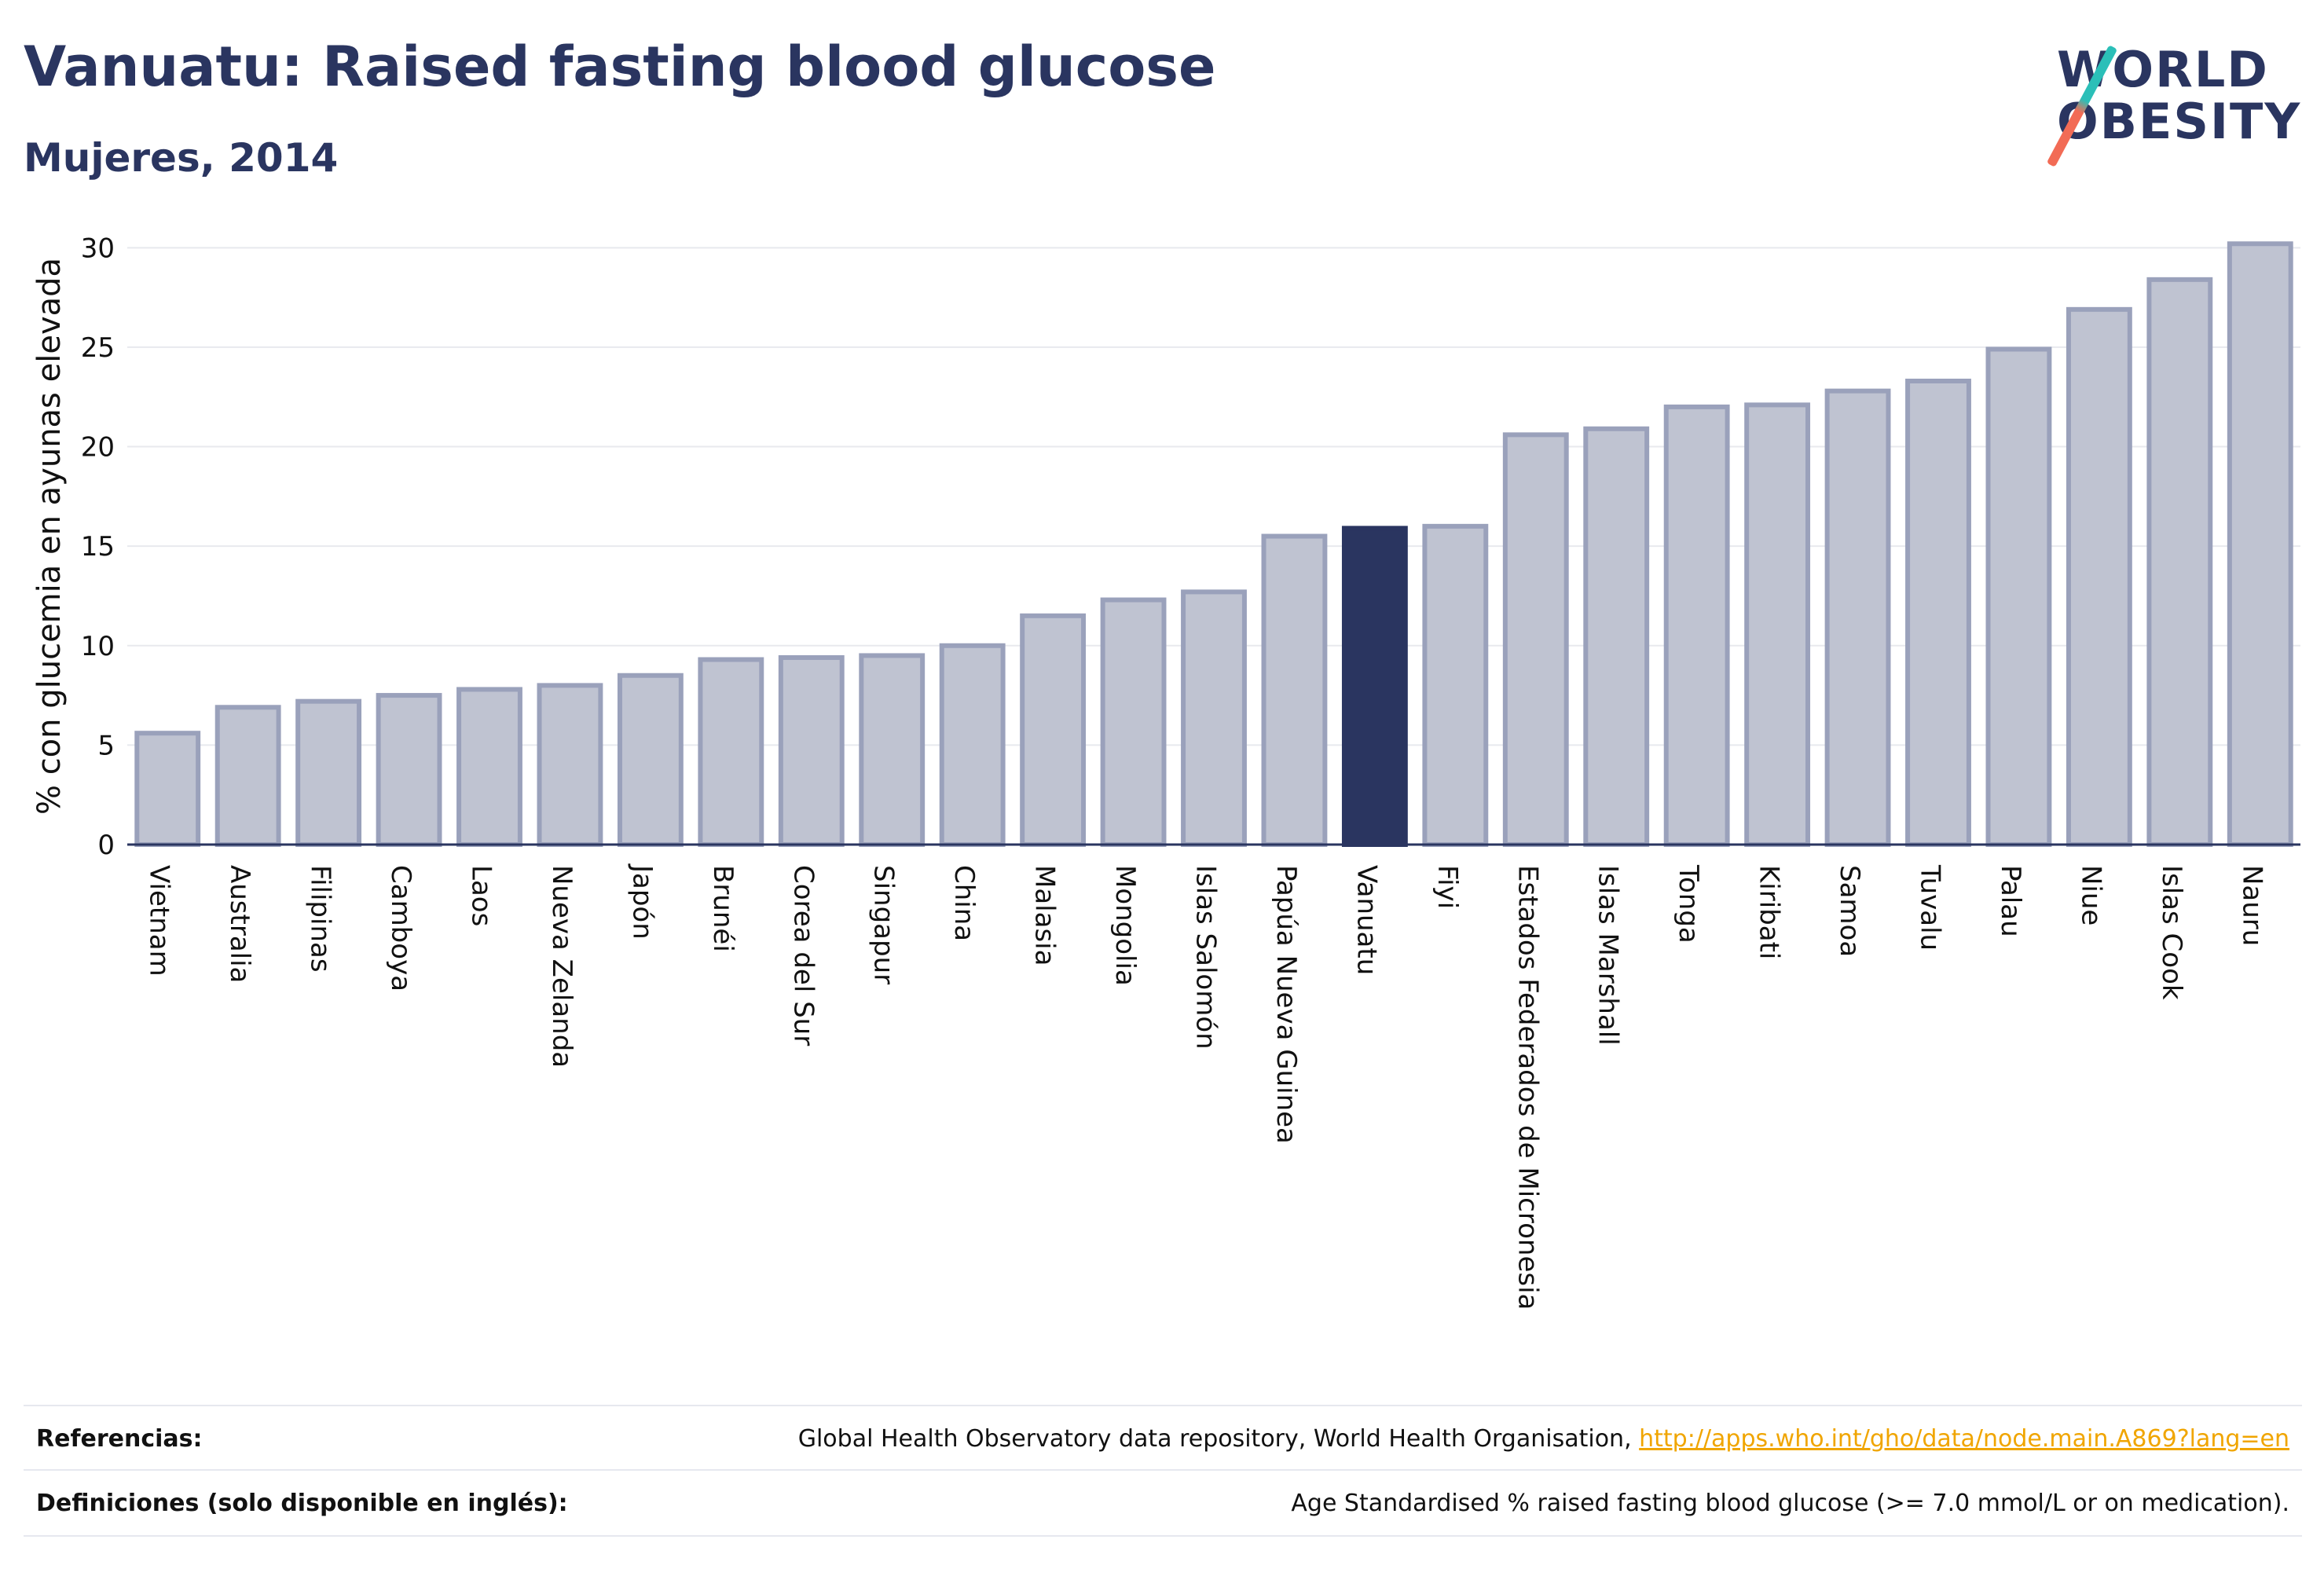  Describe the element at coordinates (2010, 901) in the screenshot. I see `x-tick-label: Palau` at that location.